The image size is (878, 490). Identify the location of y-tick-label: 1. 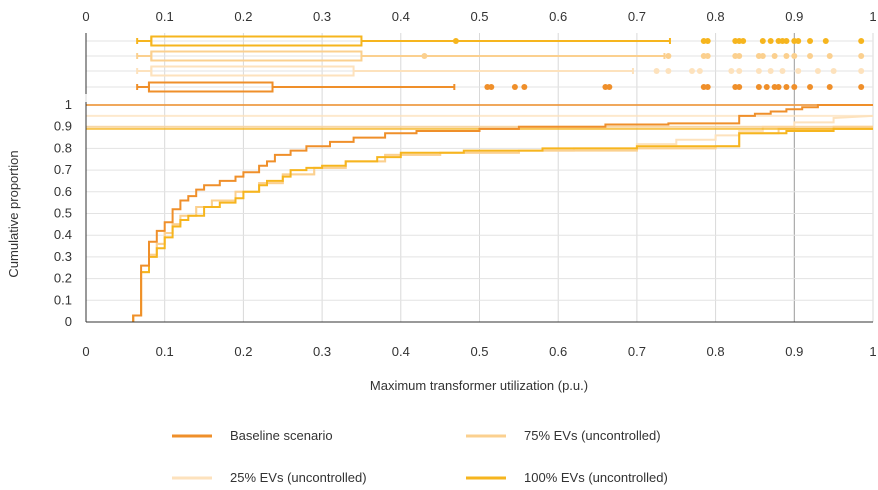
(68, 104).